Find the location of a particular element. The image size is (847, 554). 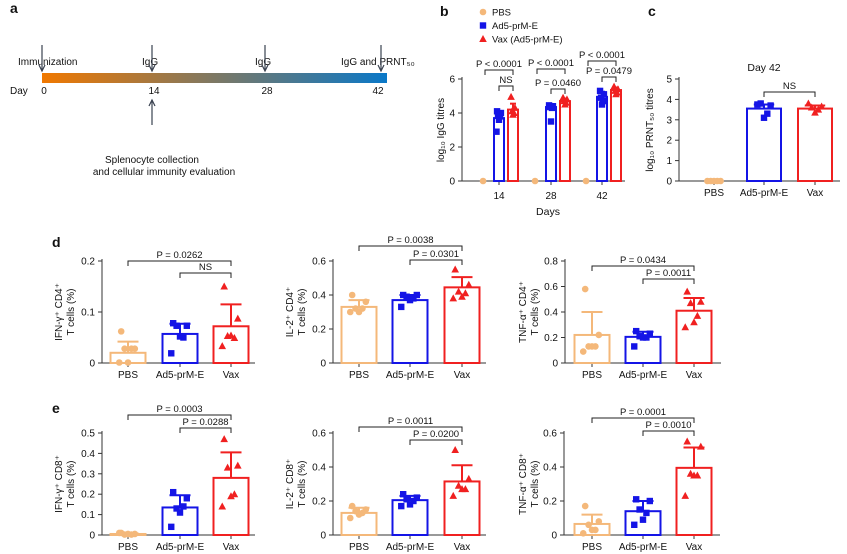

x-tick-label: Vax is located at coordinates (231, 547).